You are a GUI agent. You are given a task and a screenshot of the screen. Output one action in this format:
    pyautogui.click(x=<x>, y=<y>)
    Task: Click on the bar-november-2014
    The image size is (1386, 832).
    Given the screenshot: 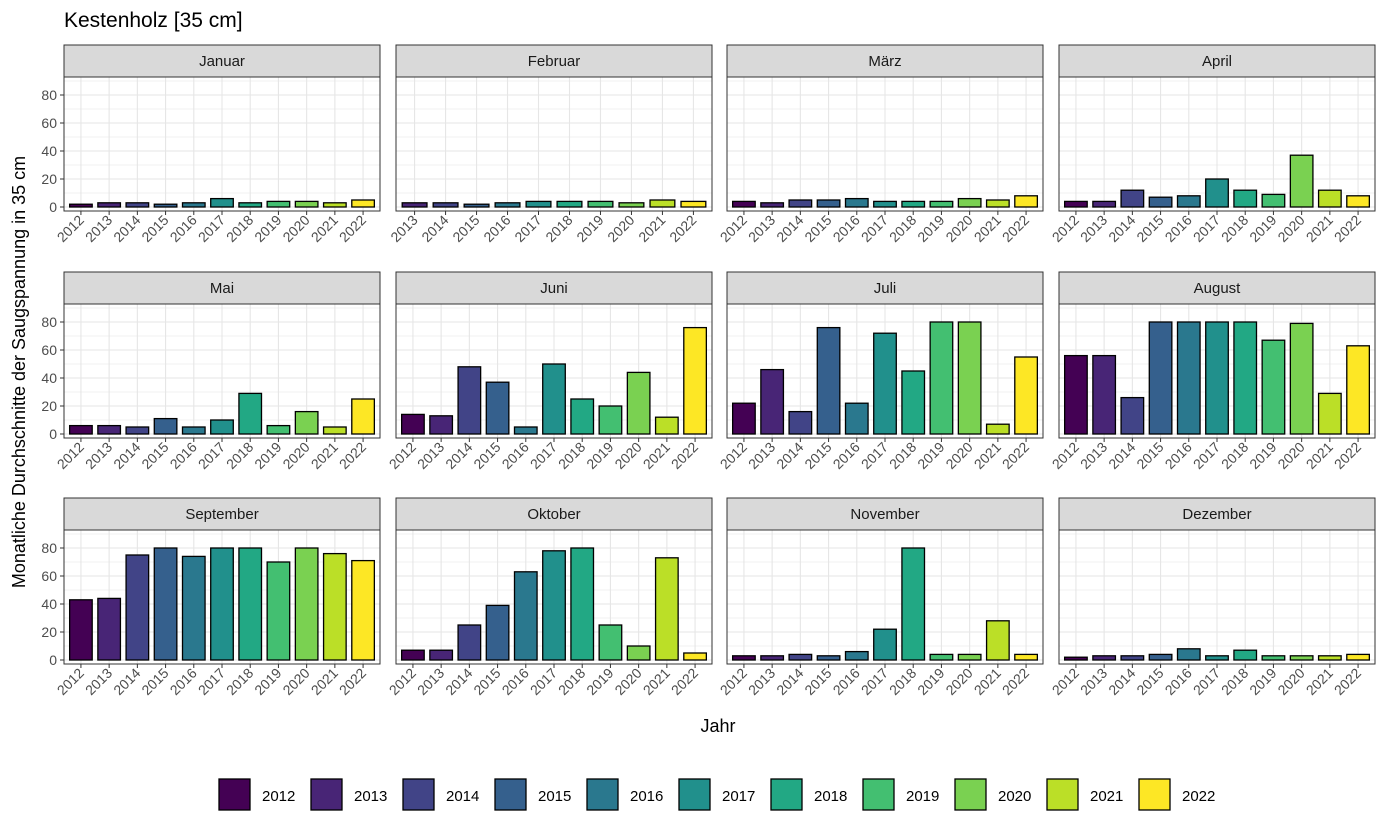 What is the action you would take?
    pyautogui.click(x=800, y=657)
    